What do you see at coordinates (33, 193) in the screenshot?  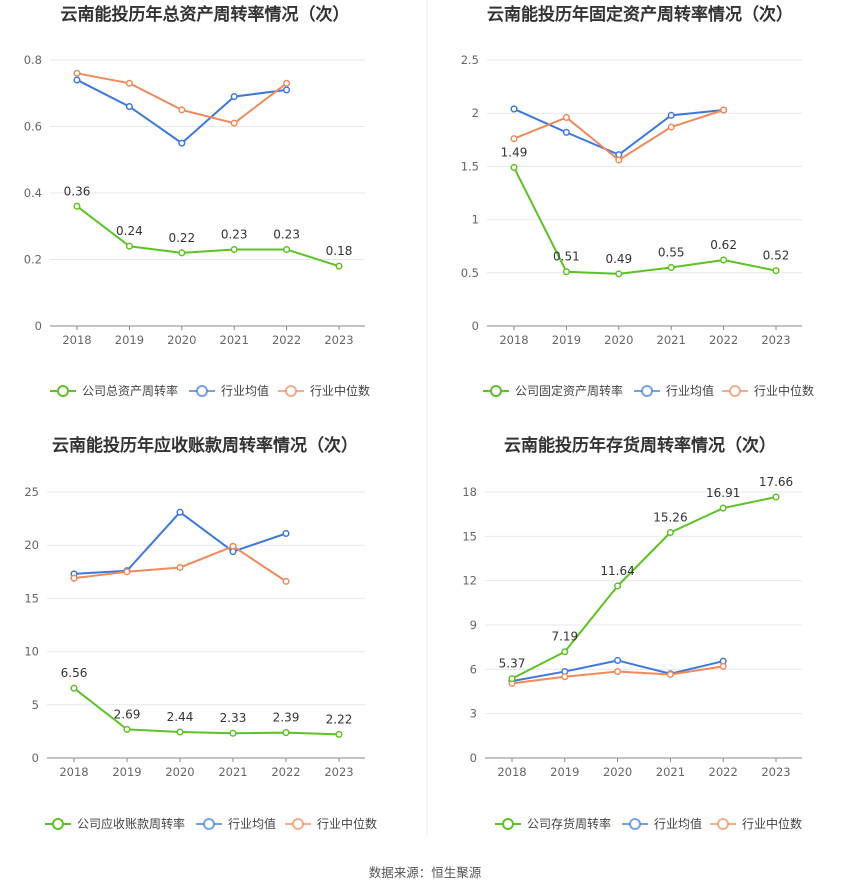 I see `y-tick-label: 0.4` at bounding box center [33, 193].